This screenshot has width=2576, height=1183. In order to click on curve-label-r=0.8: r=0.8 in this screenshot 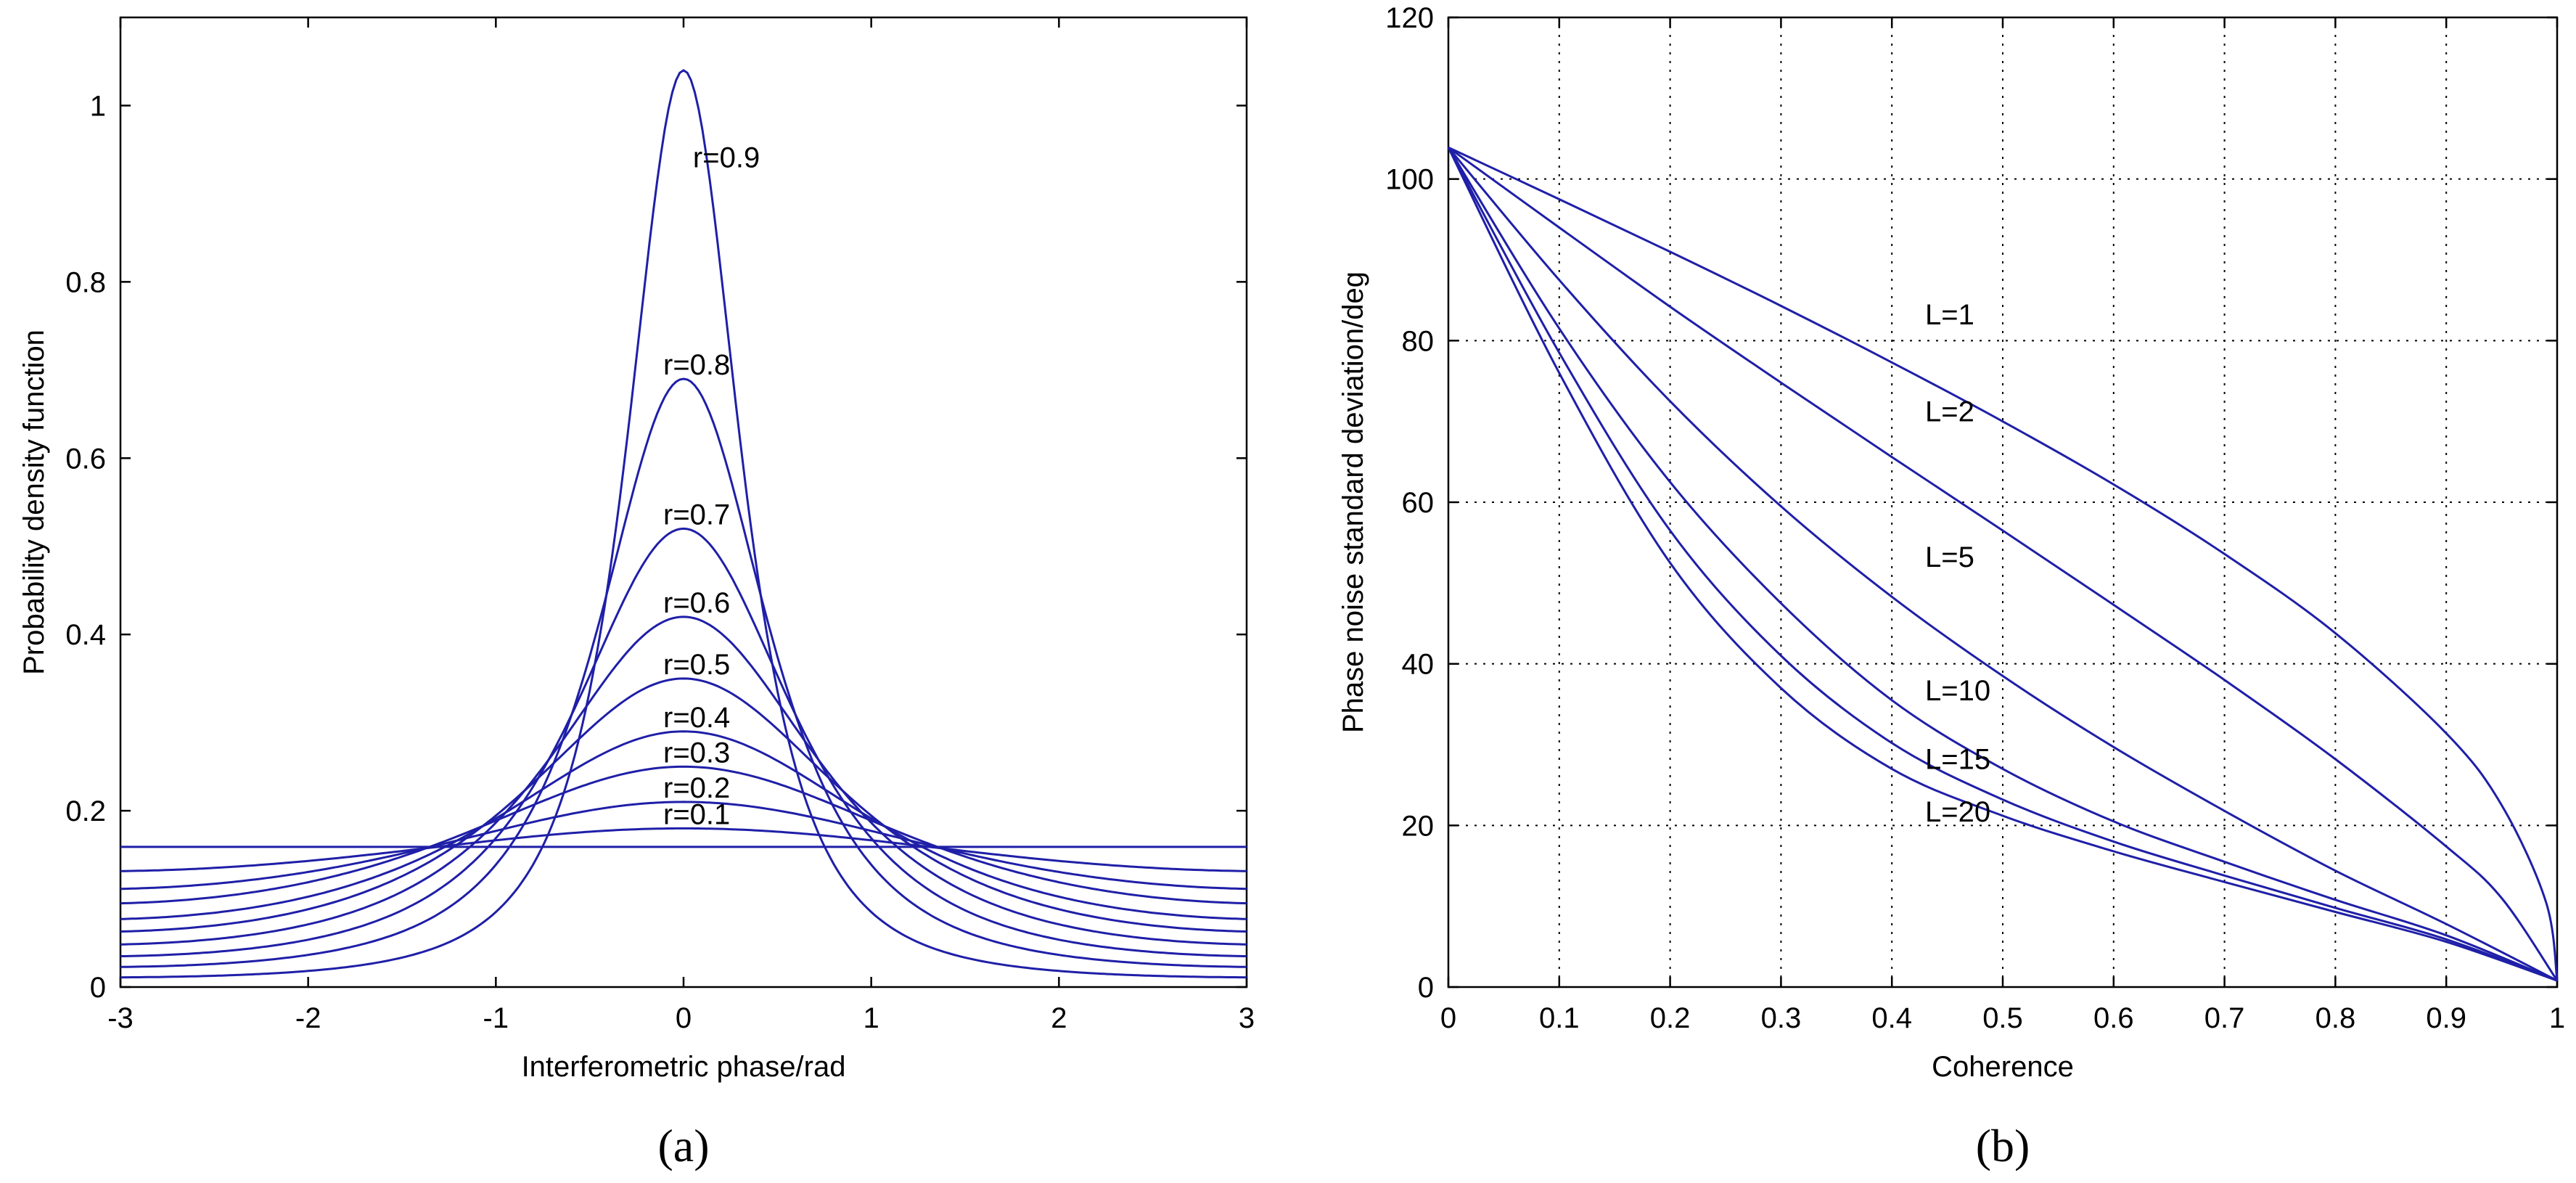, I will do `click(696, 365)`.